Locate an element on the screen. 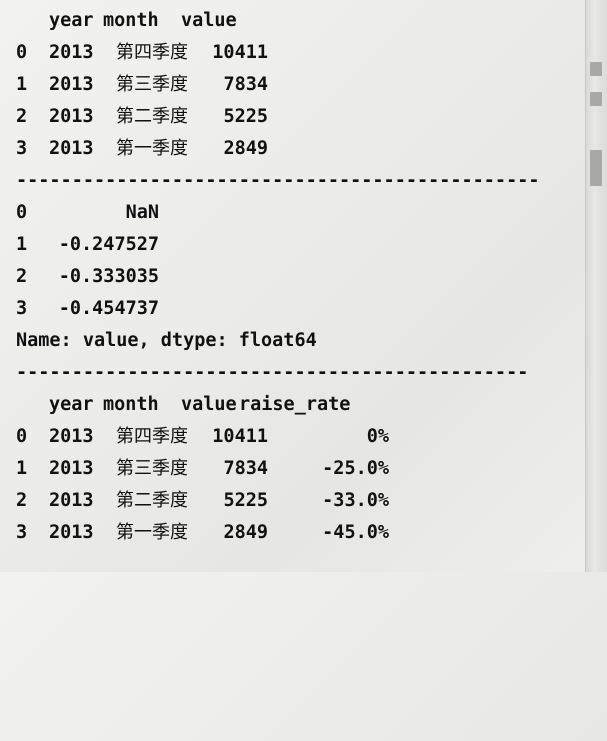 The width and height of the screenshot is (607, 741). series-footer: Name: value, dtype: float64 is located at coordinates (166, 340).